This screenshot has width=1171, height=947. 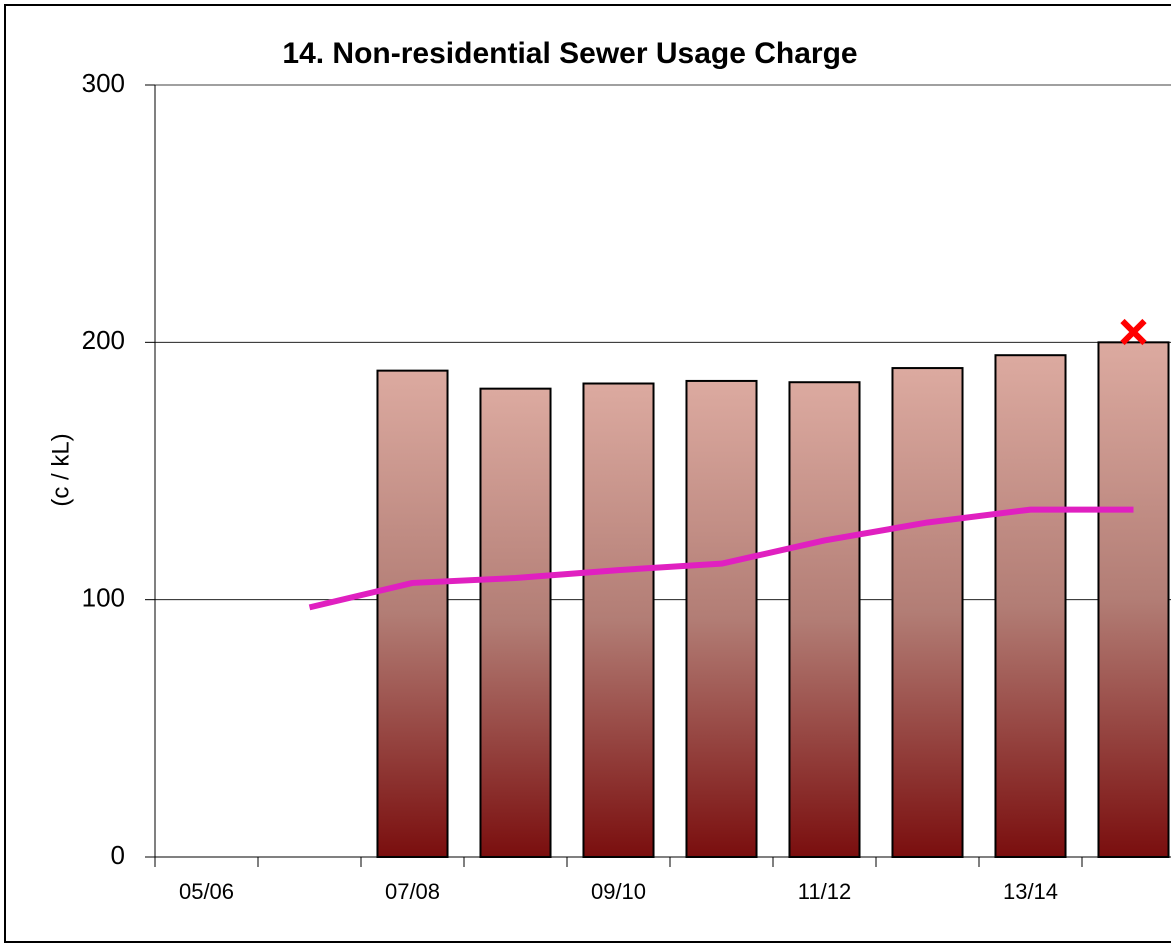 I want to click on y-tick-label: 0, so click(x=118, y=855).